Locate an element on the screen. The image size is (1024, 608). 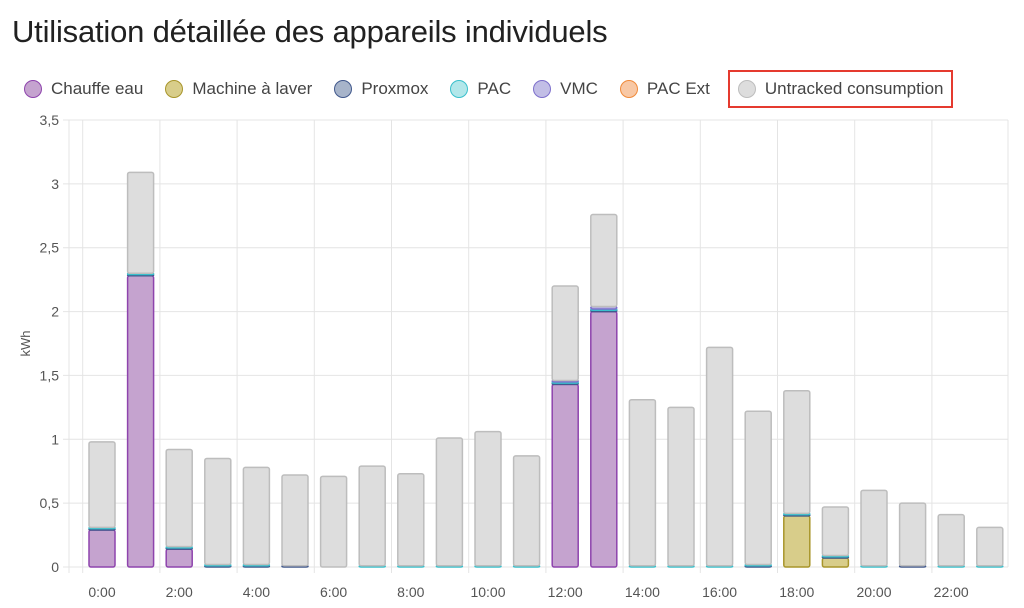
legend-label: VMC is located at coordinates (579, 88).